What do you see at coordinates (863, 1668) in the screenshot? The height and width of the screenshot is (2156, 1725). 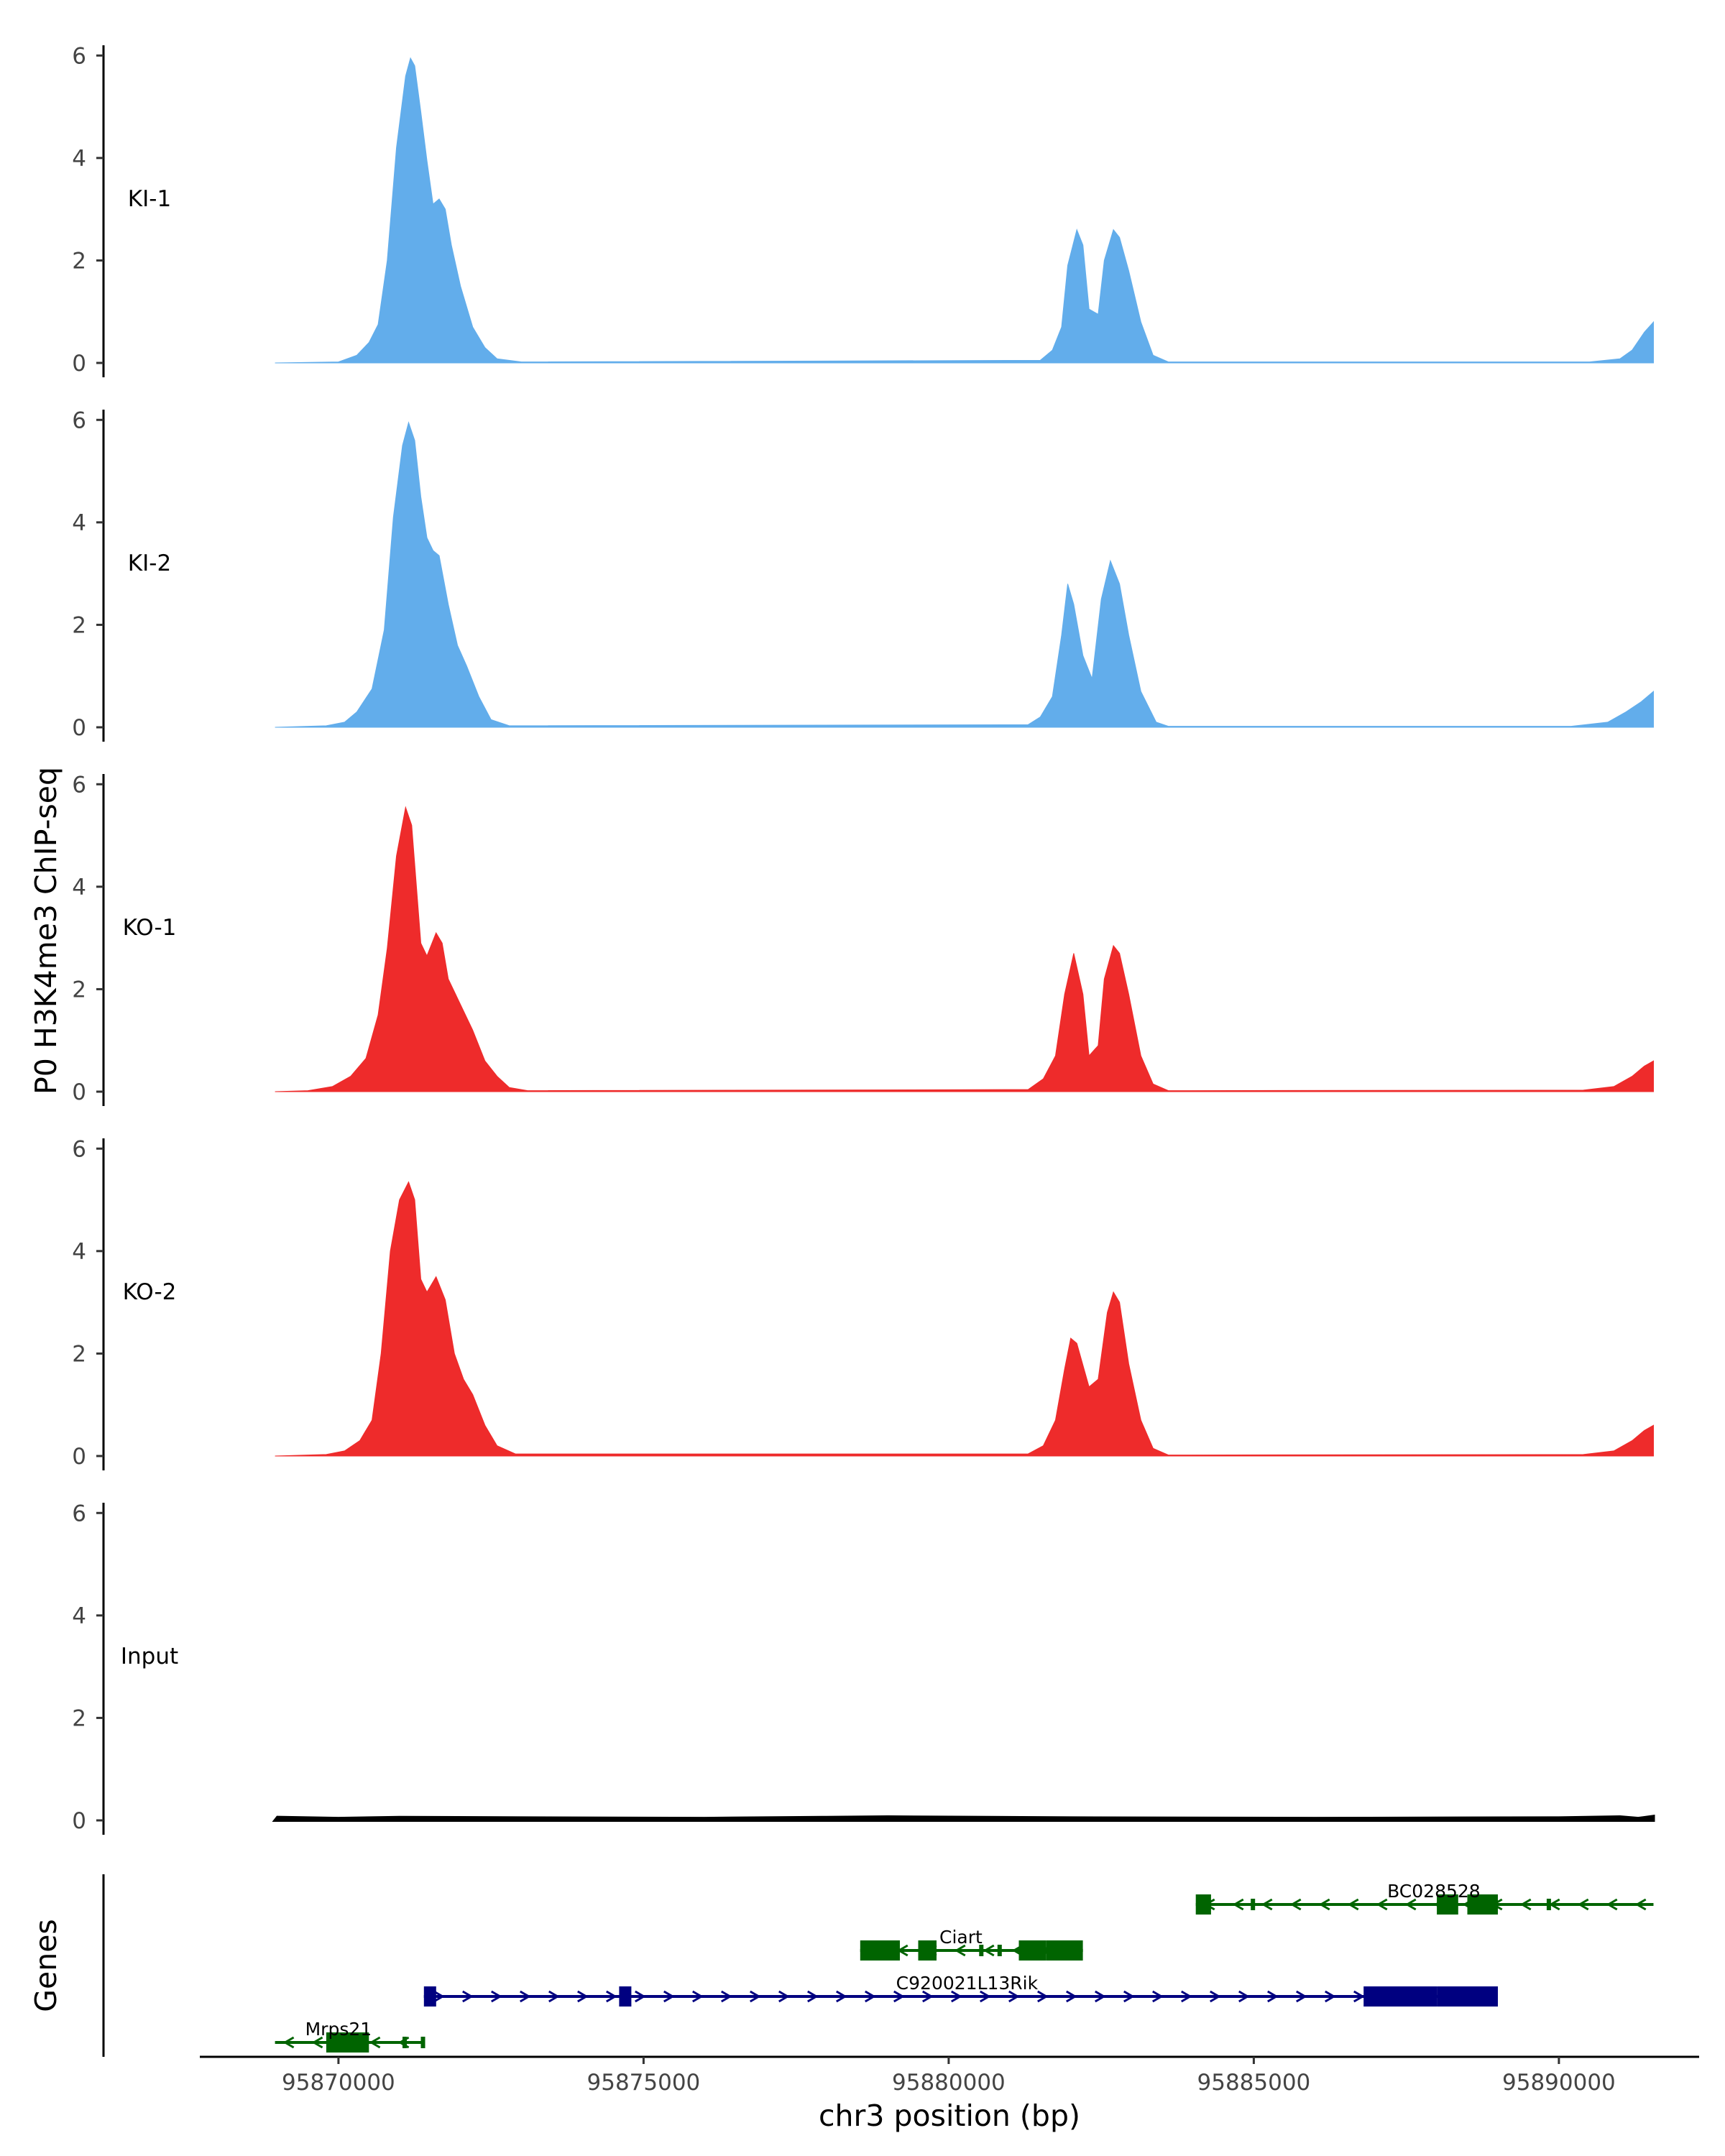 I see `track-input: 0 2 4 6 Input` at bounding box center [863, 1668].